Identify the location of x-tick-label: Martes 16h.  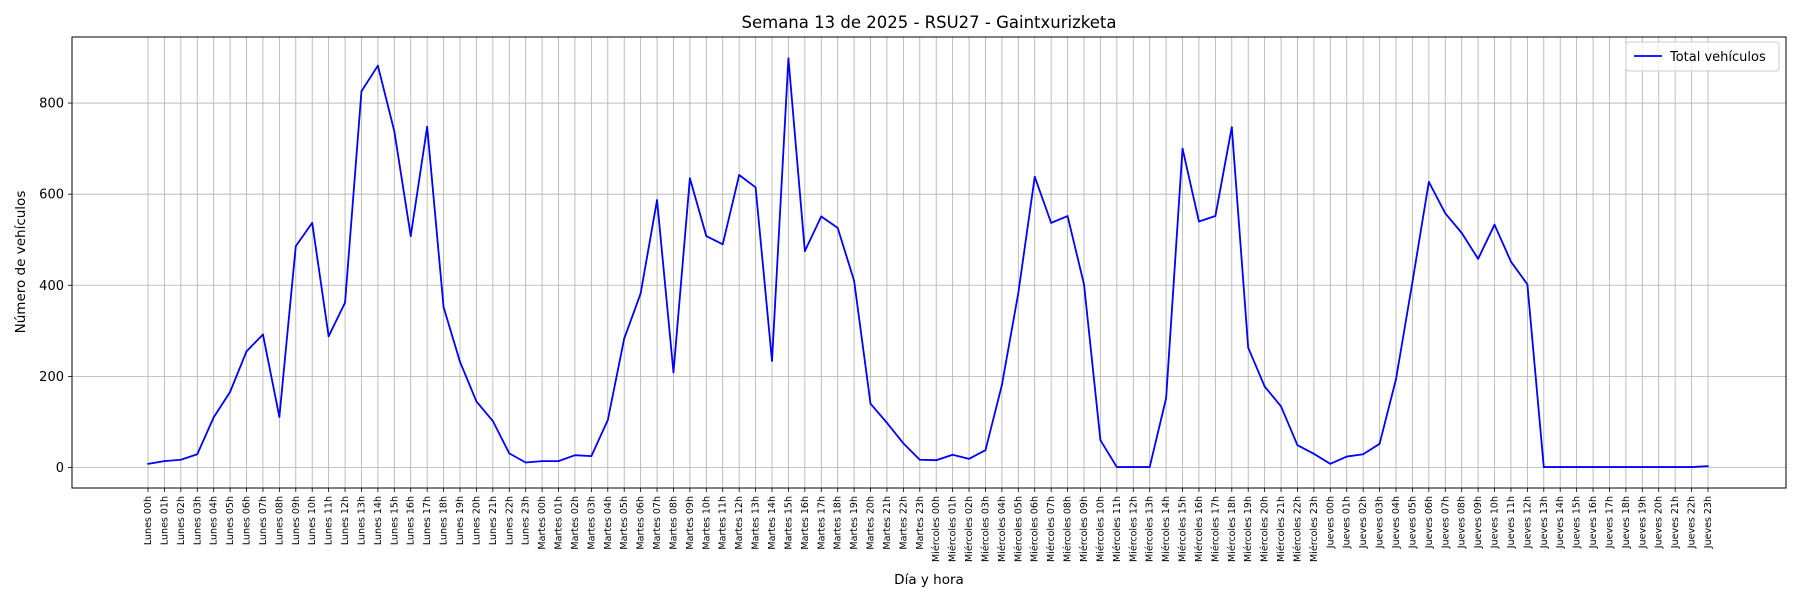
(805, 523).